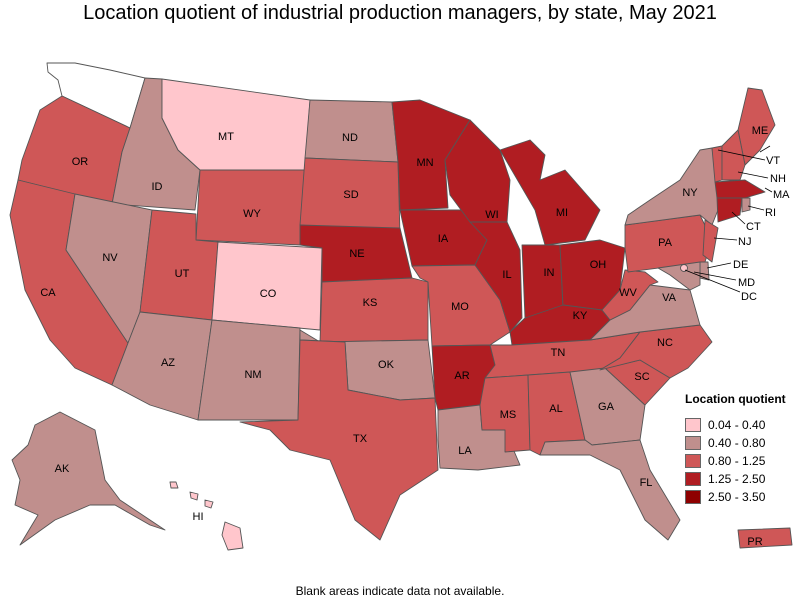 This screenshot has width=800, height=600. I want to click on state-MI, so click(550, 192).